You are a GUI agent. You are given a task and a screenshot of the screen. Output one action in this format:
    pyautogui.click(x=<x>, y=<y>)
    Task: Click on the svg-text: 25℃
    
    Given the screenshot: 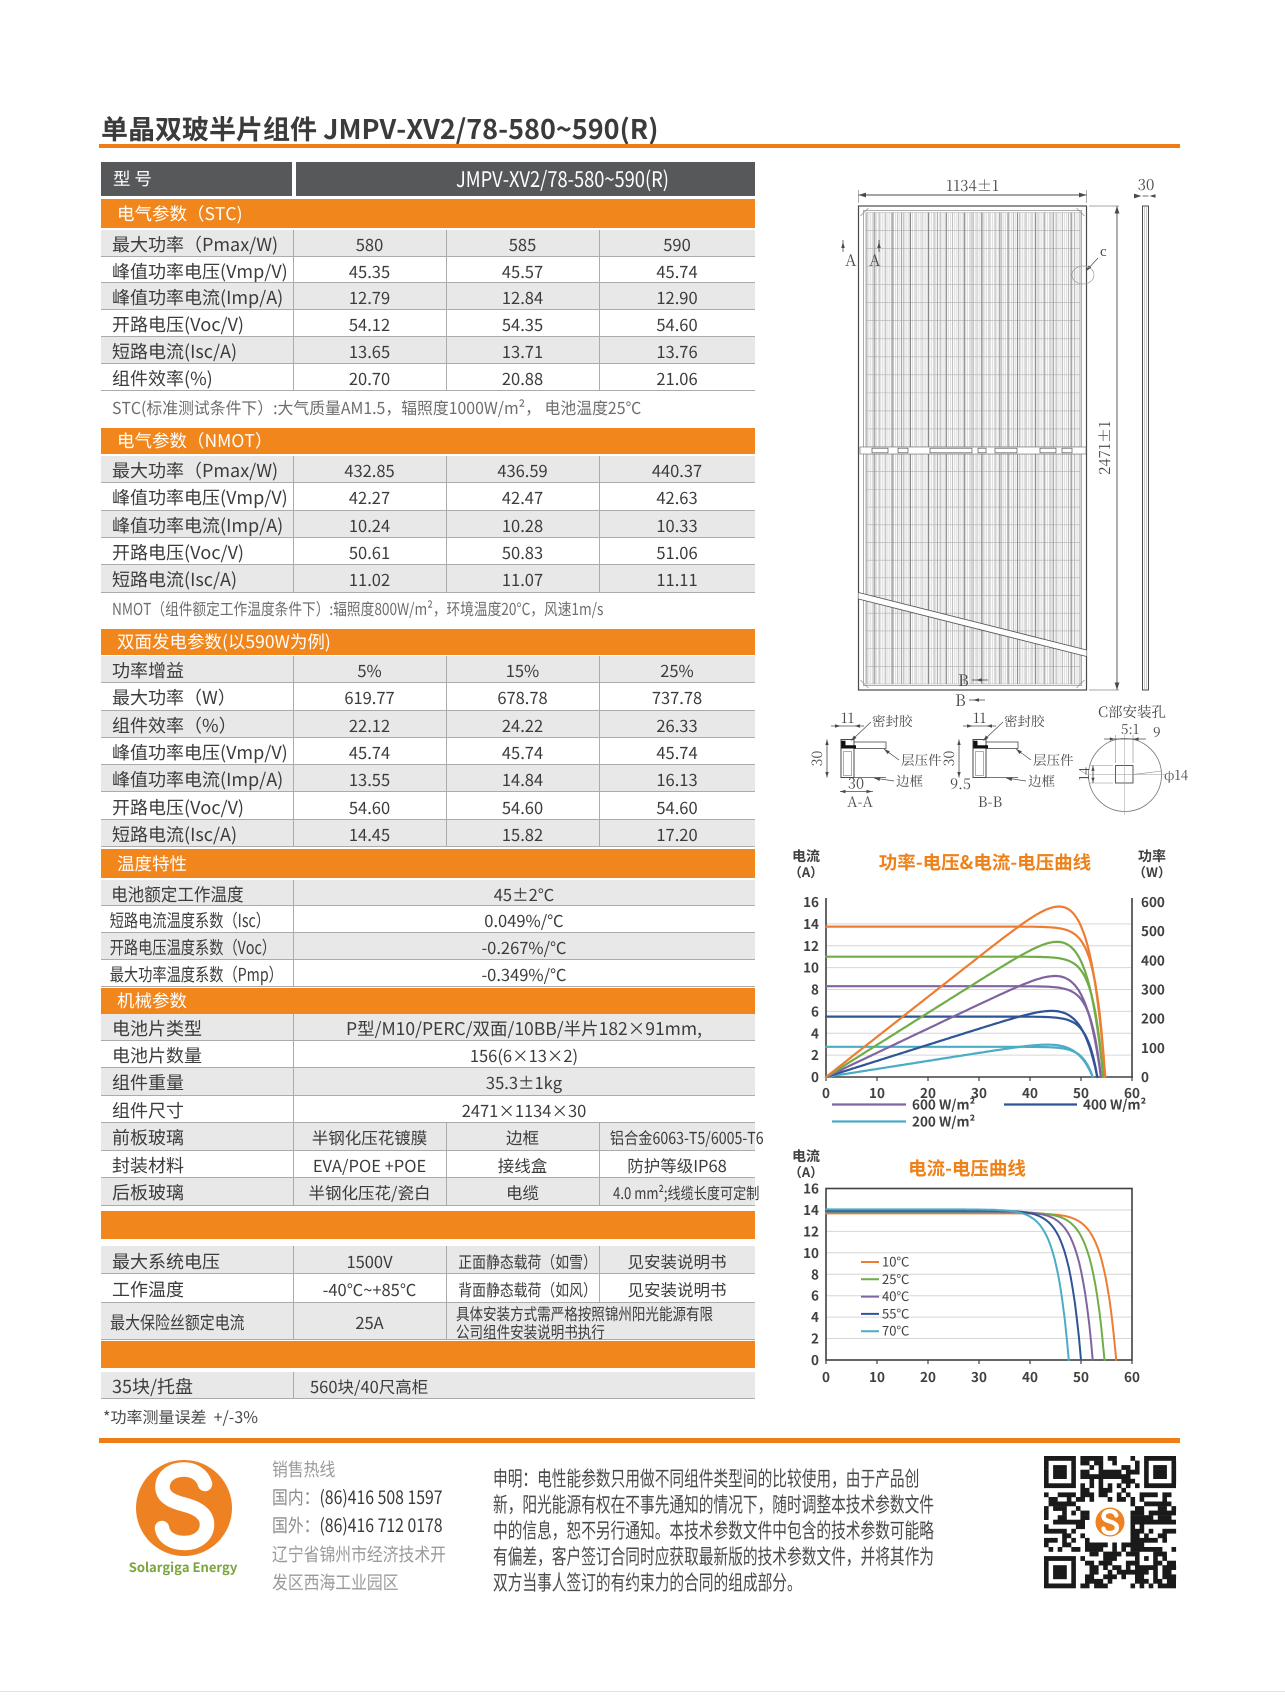 What is the action you would take?
    pyautogui.click(x=895, y=1278)
    